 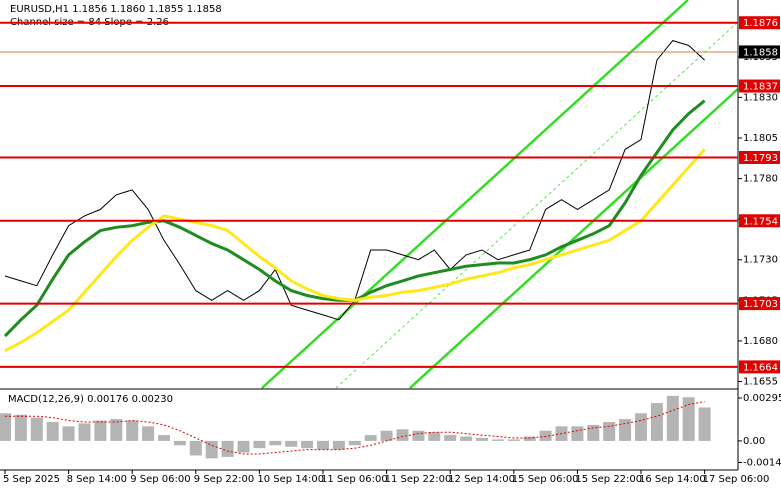 I want to click on y-tick-label: 1.1830, so click(x=760, y=97).